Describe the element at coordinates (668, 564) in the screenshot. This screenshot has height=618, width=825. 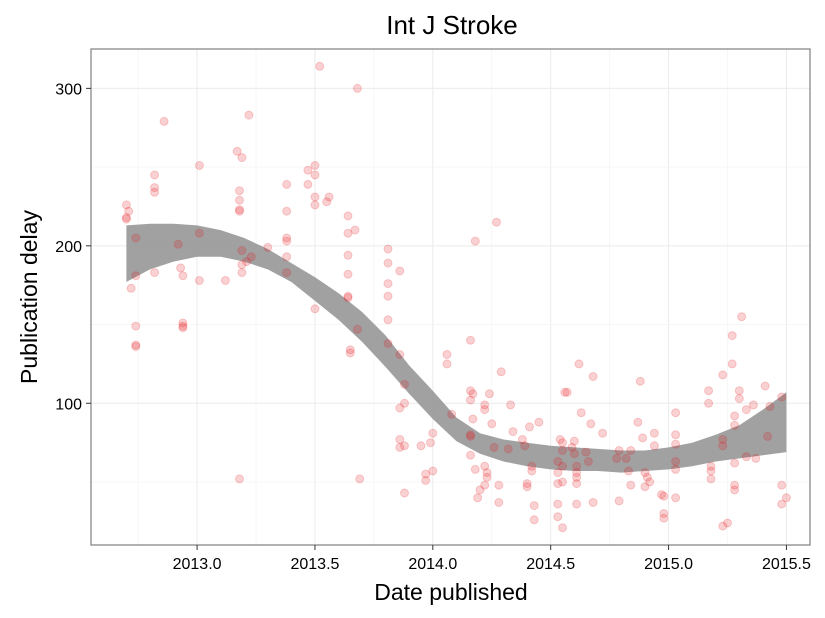
I see `x-tick-label: 2015.0` at that location.